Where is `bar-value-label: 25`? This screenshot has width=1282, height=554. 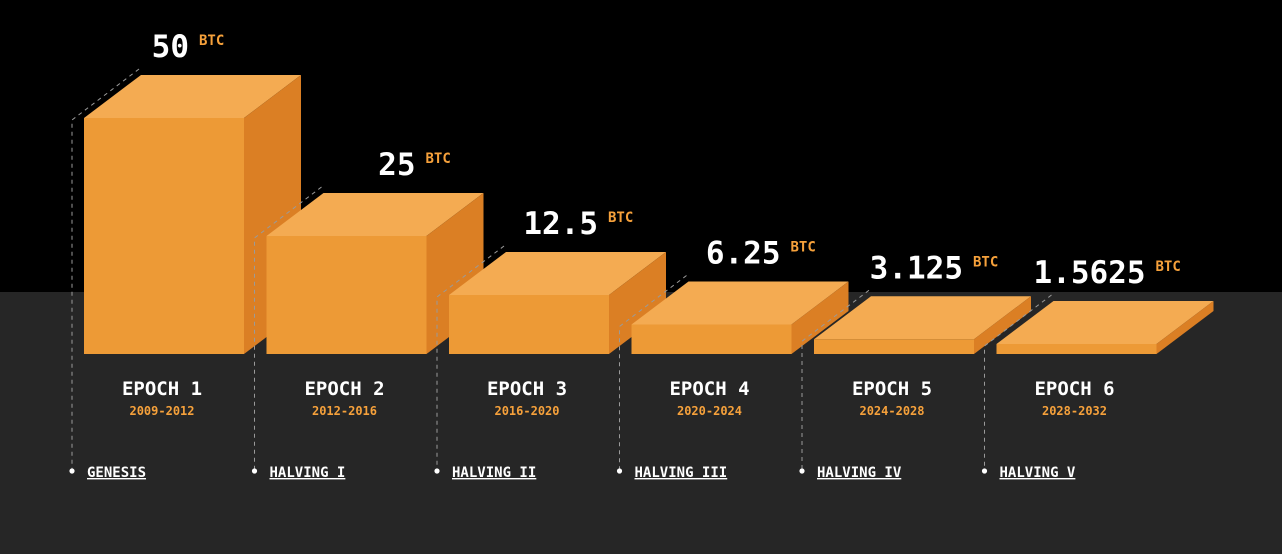
bar-value-label: 25 is located at coordinates (396, 165).